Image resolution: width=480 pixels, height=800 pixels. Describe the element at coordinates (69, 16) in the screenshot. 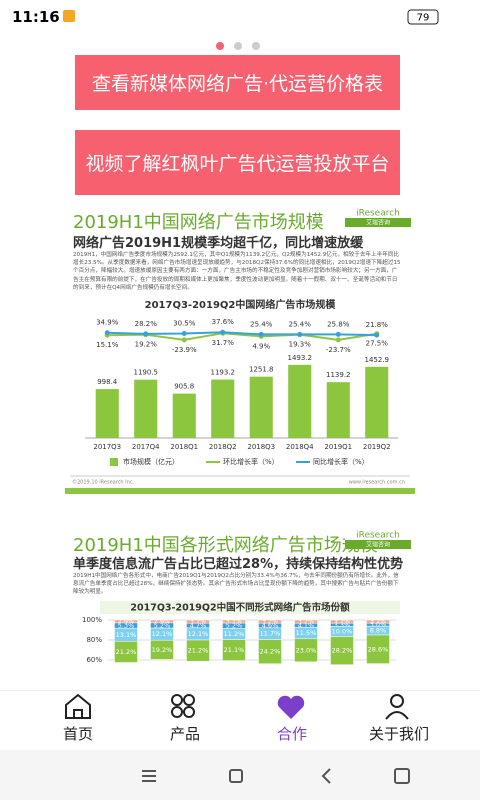

I see `app-icon` at that location.